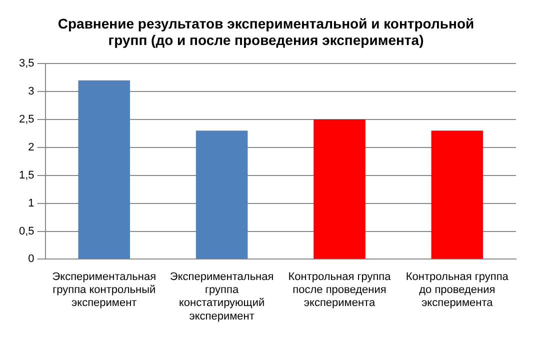 The image size is (538, 338). What do you see at coordinates (458, 290) in the screenshot?
I see `x-tick-label: Контрольная группа до проведения эксперимента` at bounding box center [458, 290].